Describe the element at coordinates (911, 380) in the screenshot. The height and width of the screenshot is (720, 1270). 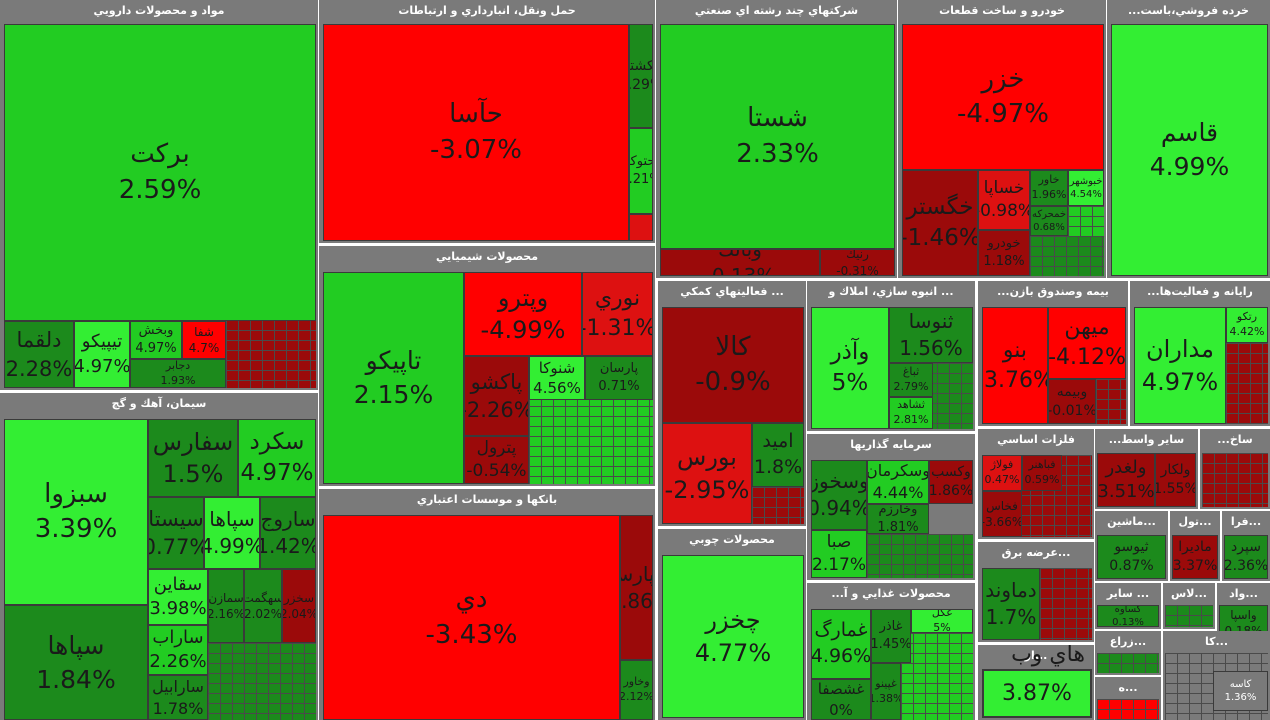
I see `tile-sabagh: ثباغ 2.79%` at that location.